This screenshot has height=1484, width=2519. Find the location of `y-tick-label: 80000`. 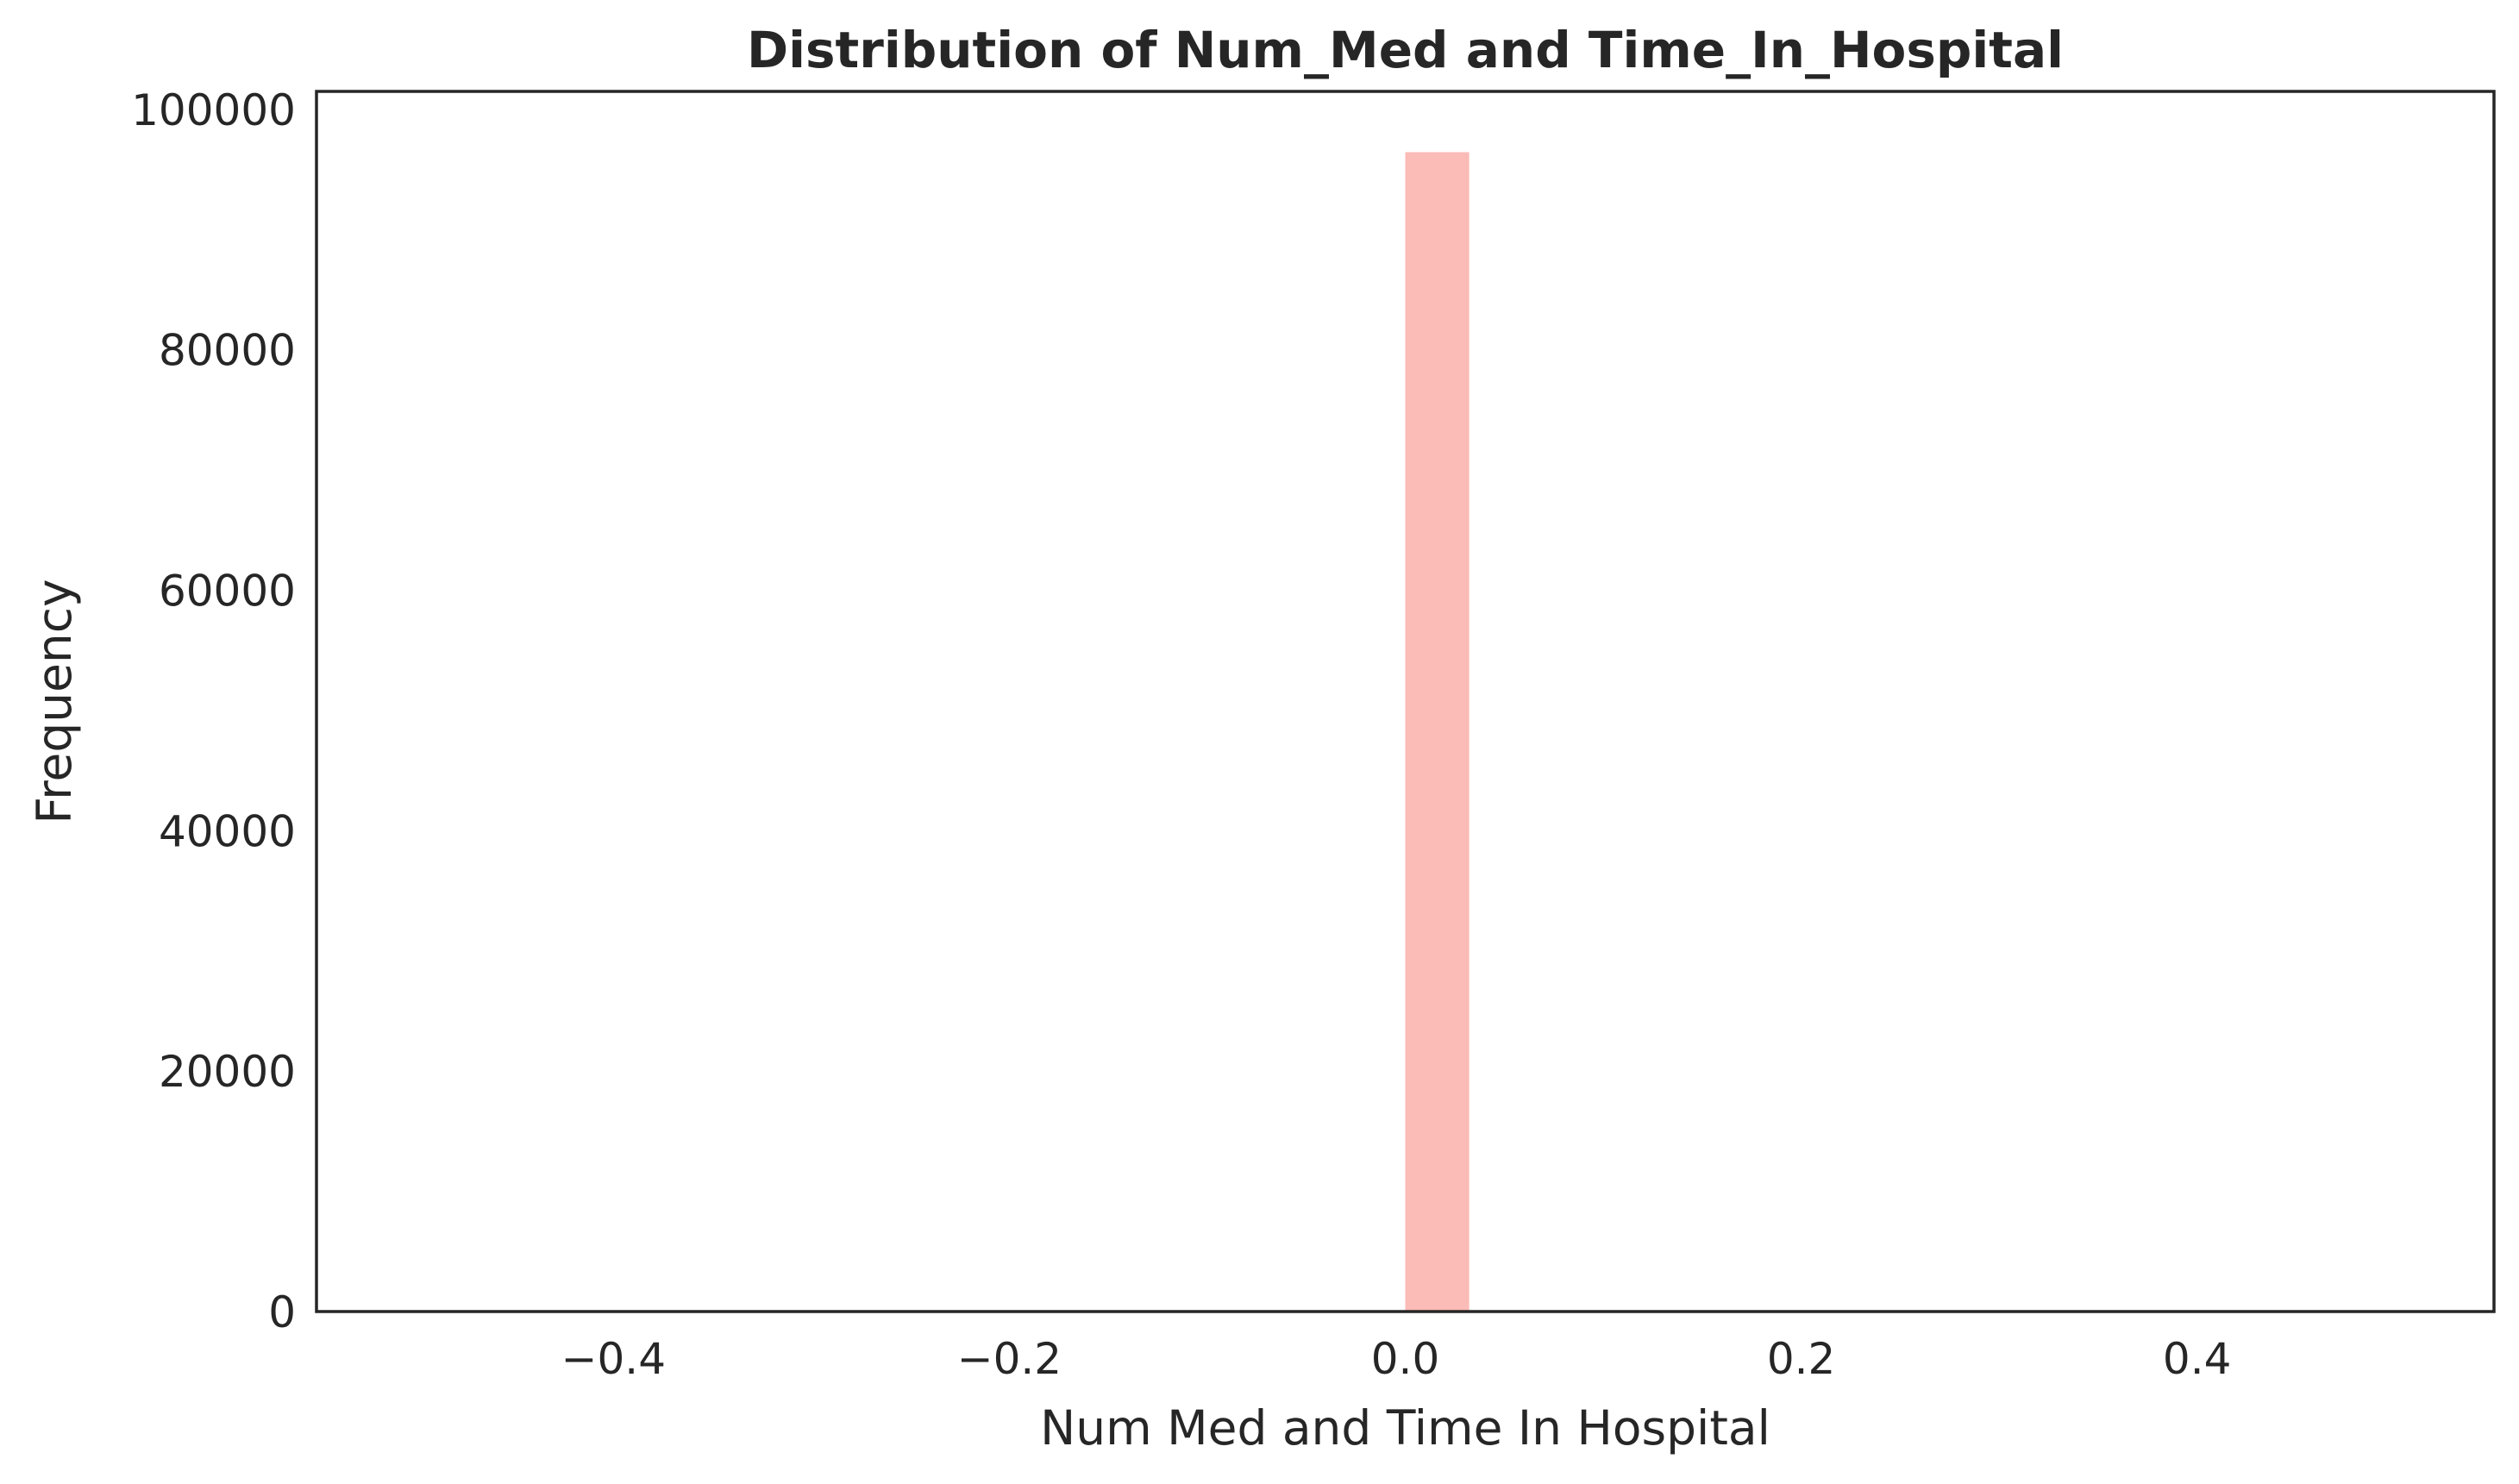

y-tick-label: 80000 is located at coordinates (227, 351).